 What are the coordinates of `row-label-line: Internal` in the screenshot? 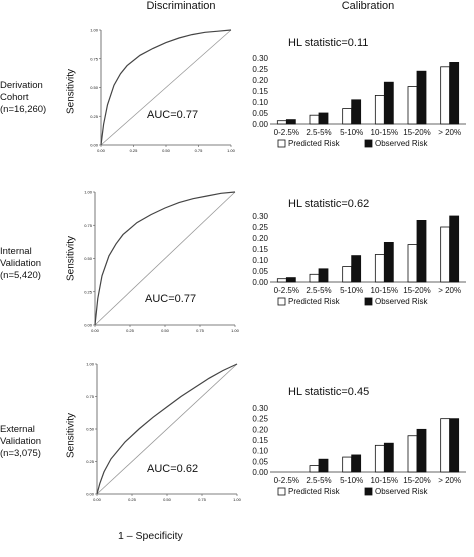 It's located at (16, 251).